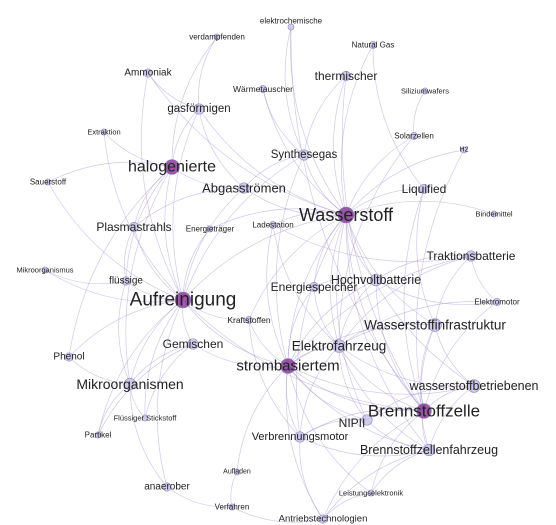 Image resolution: width=556 pixels, height=525 pixels. I want to click on node-label-mikroorganismus: Mikroorganismus, so click(44, 270).